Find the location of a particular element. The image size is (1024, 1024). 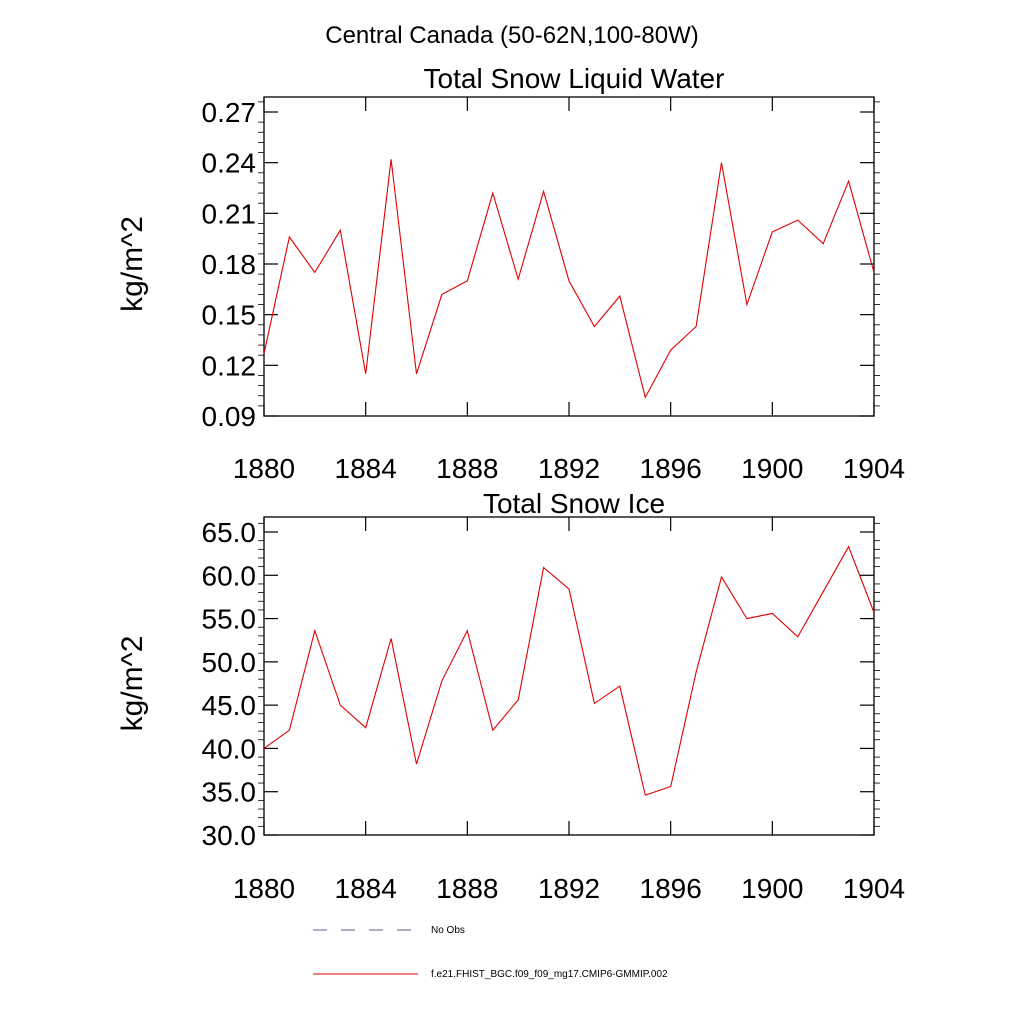

y-tick-label: 40.0 is located at coordinates (229, 748).